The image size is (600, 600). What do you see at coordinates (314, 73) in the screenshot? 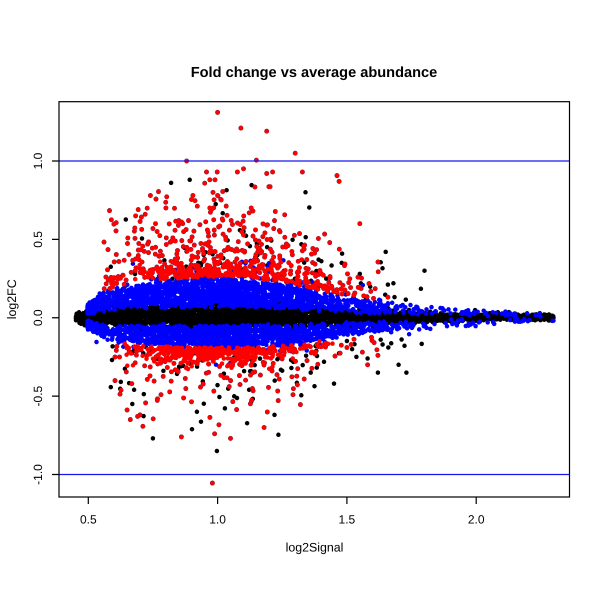
I see `svg-text:Fold change vs average abundan: Fold change vs average abundance` at bounding box center [314, 73].